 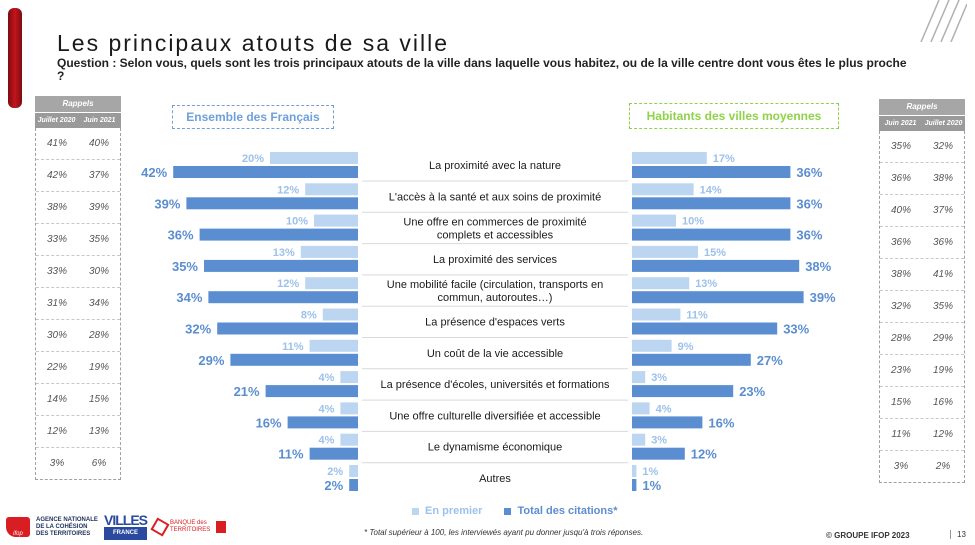 What do you see at coordinates (734, 116) in the screenshot?
I see `group-label-villes-moyennes: Habitants des villes moyennes` at bounding box center [734, 116].